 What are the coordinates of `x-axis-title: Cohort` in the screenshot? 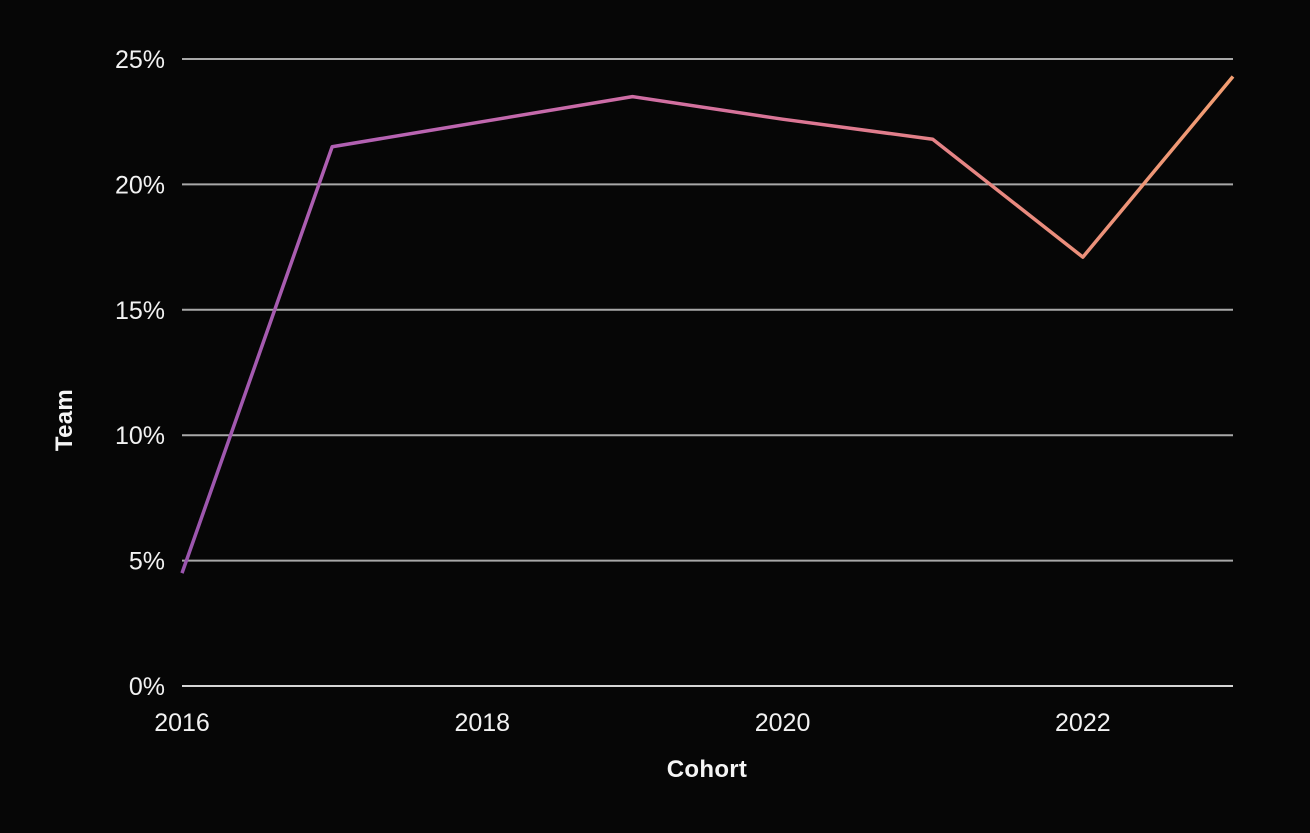 It's located at (707, 769).